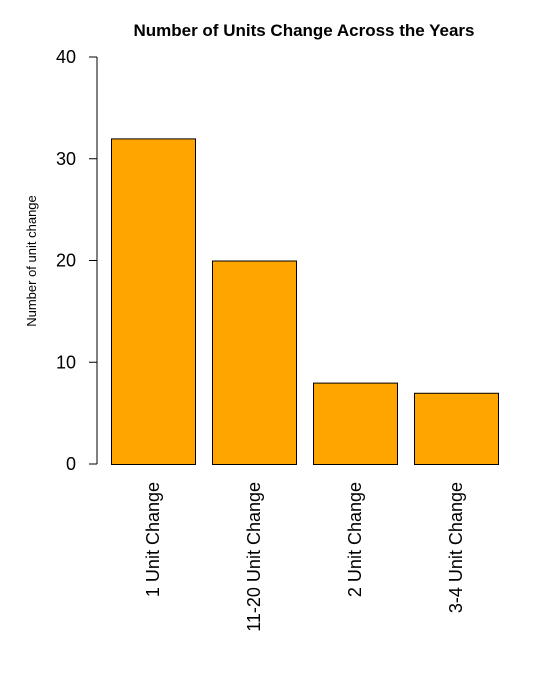 The height and width of the screenshot is (676, 533). What do you see at coordinates (77, 260) in the screenshot?
I see `y-axis: 0 10 20 30 40` at bounding box center [77, 260].